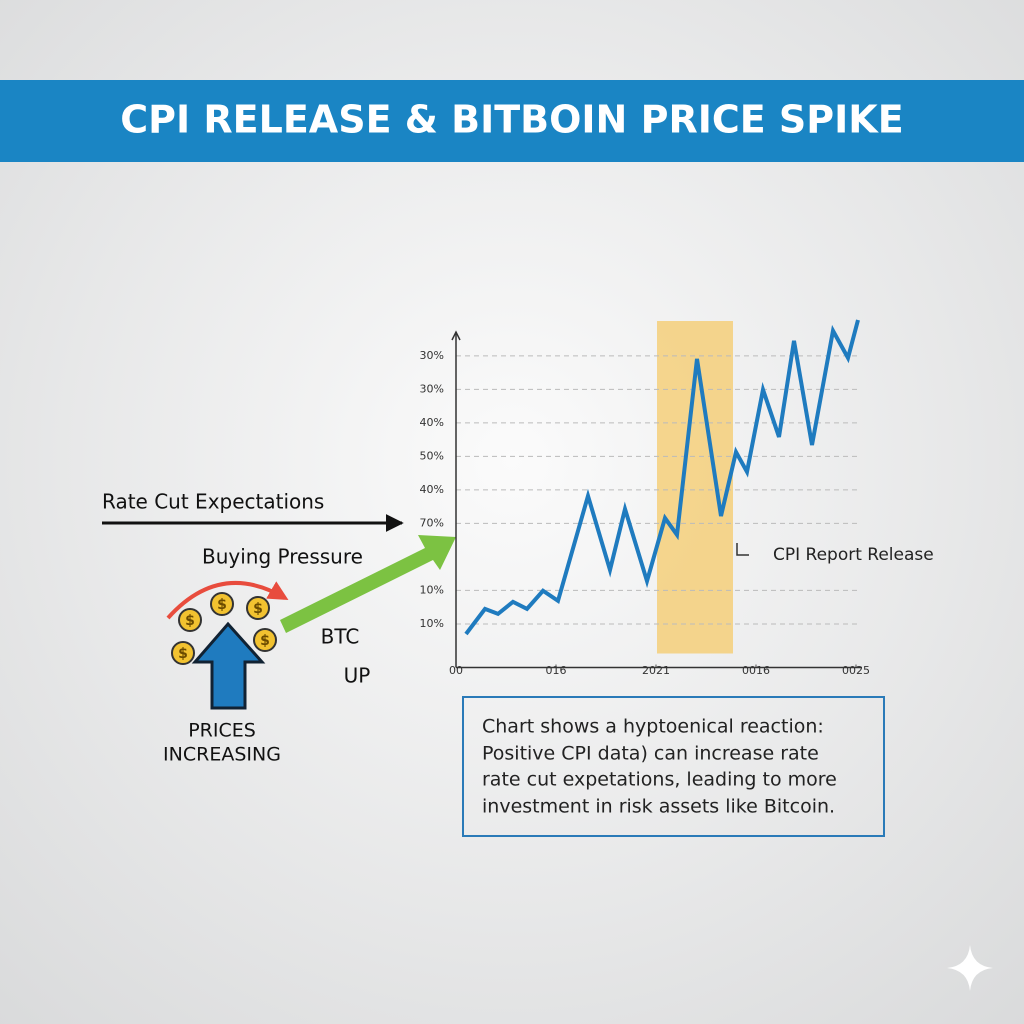  What do you see at coordinates (456, 335) in the screenshot?
I see `y-axis-arrow` at bounding box center [456, 335].